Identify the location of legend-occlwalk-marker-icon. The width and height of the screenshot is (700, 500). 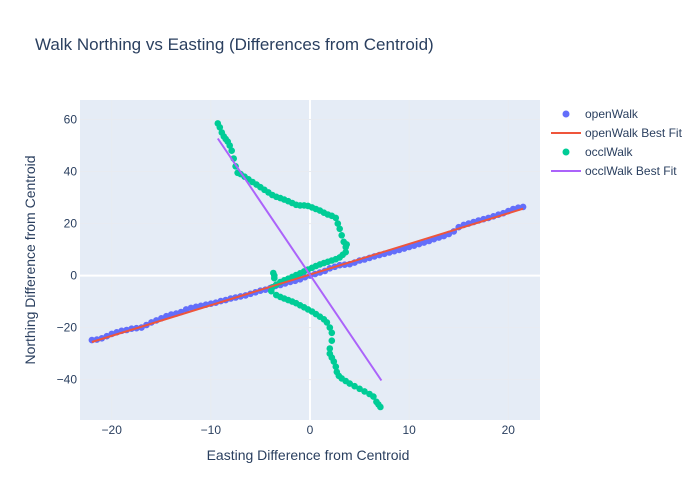
(566, 152).